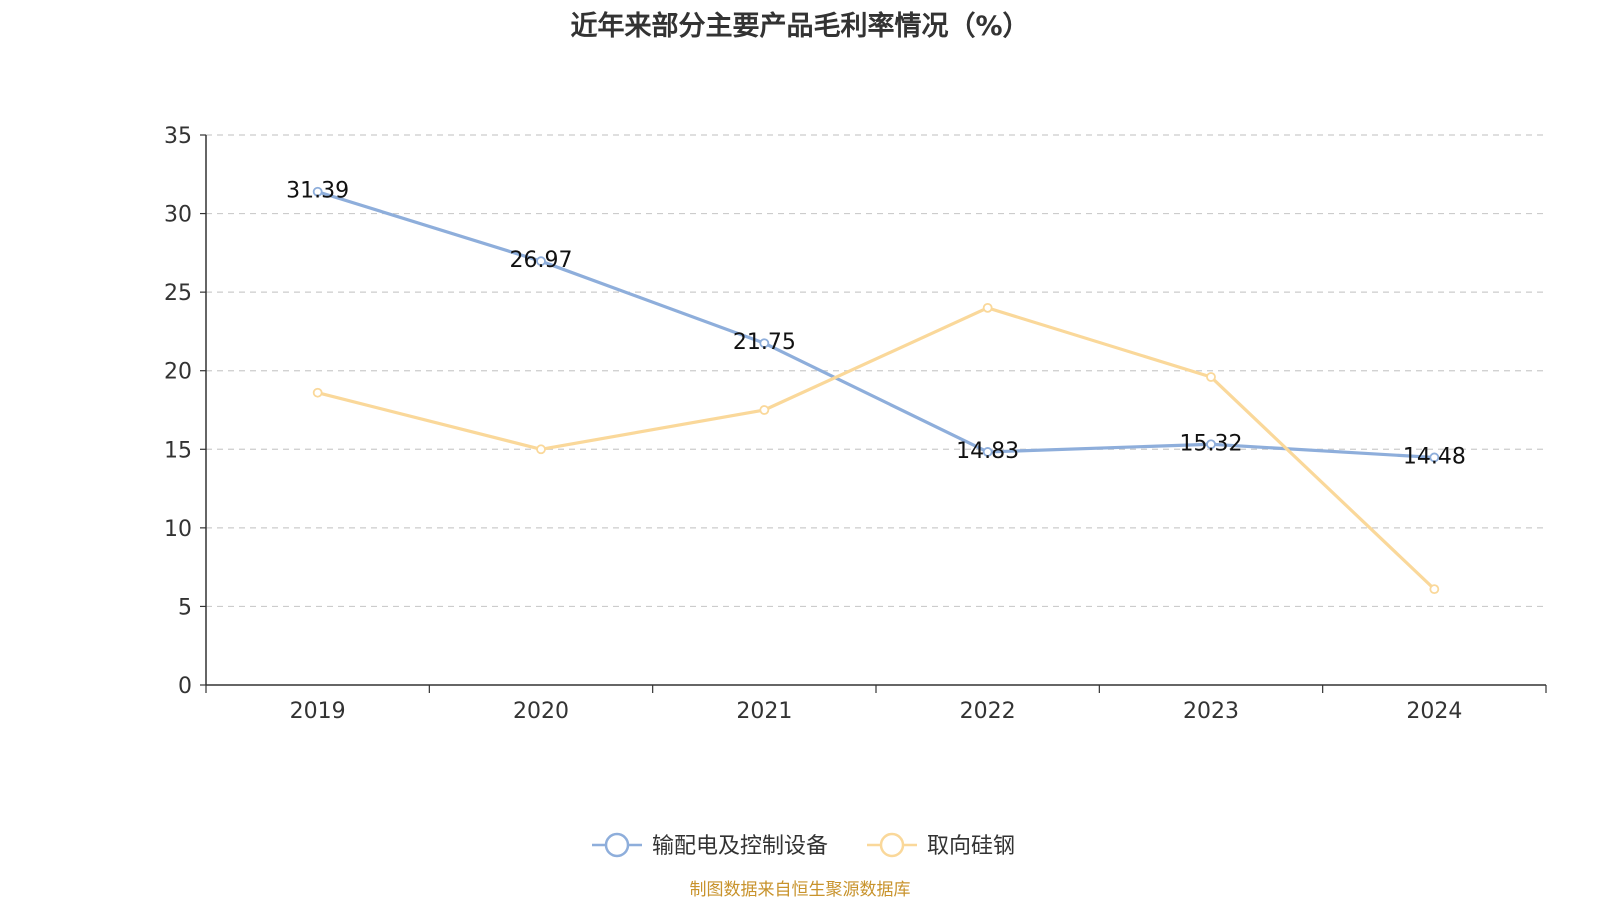  What do you see at coordinates (1211, 711) in the screenshot?
I see `x-tick-label: 2023` at bounding box center [1211, 711].